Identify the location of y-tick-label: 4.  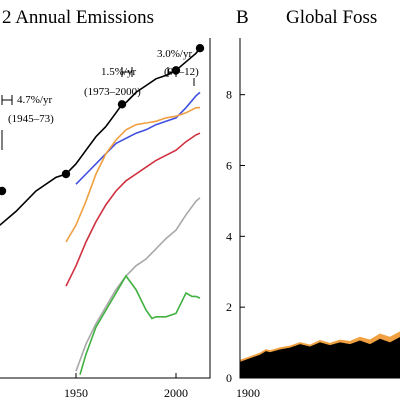
(229, 236).